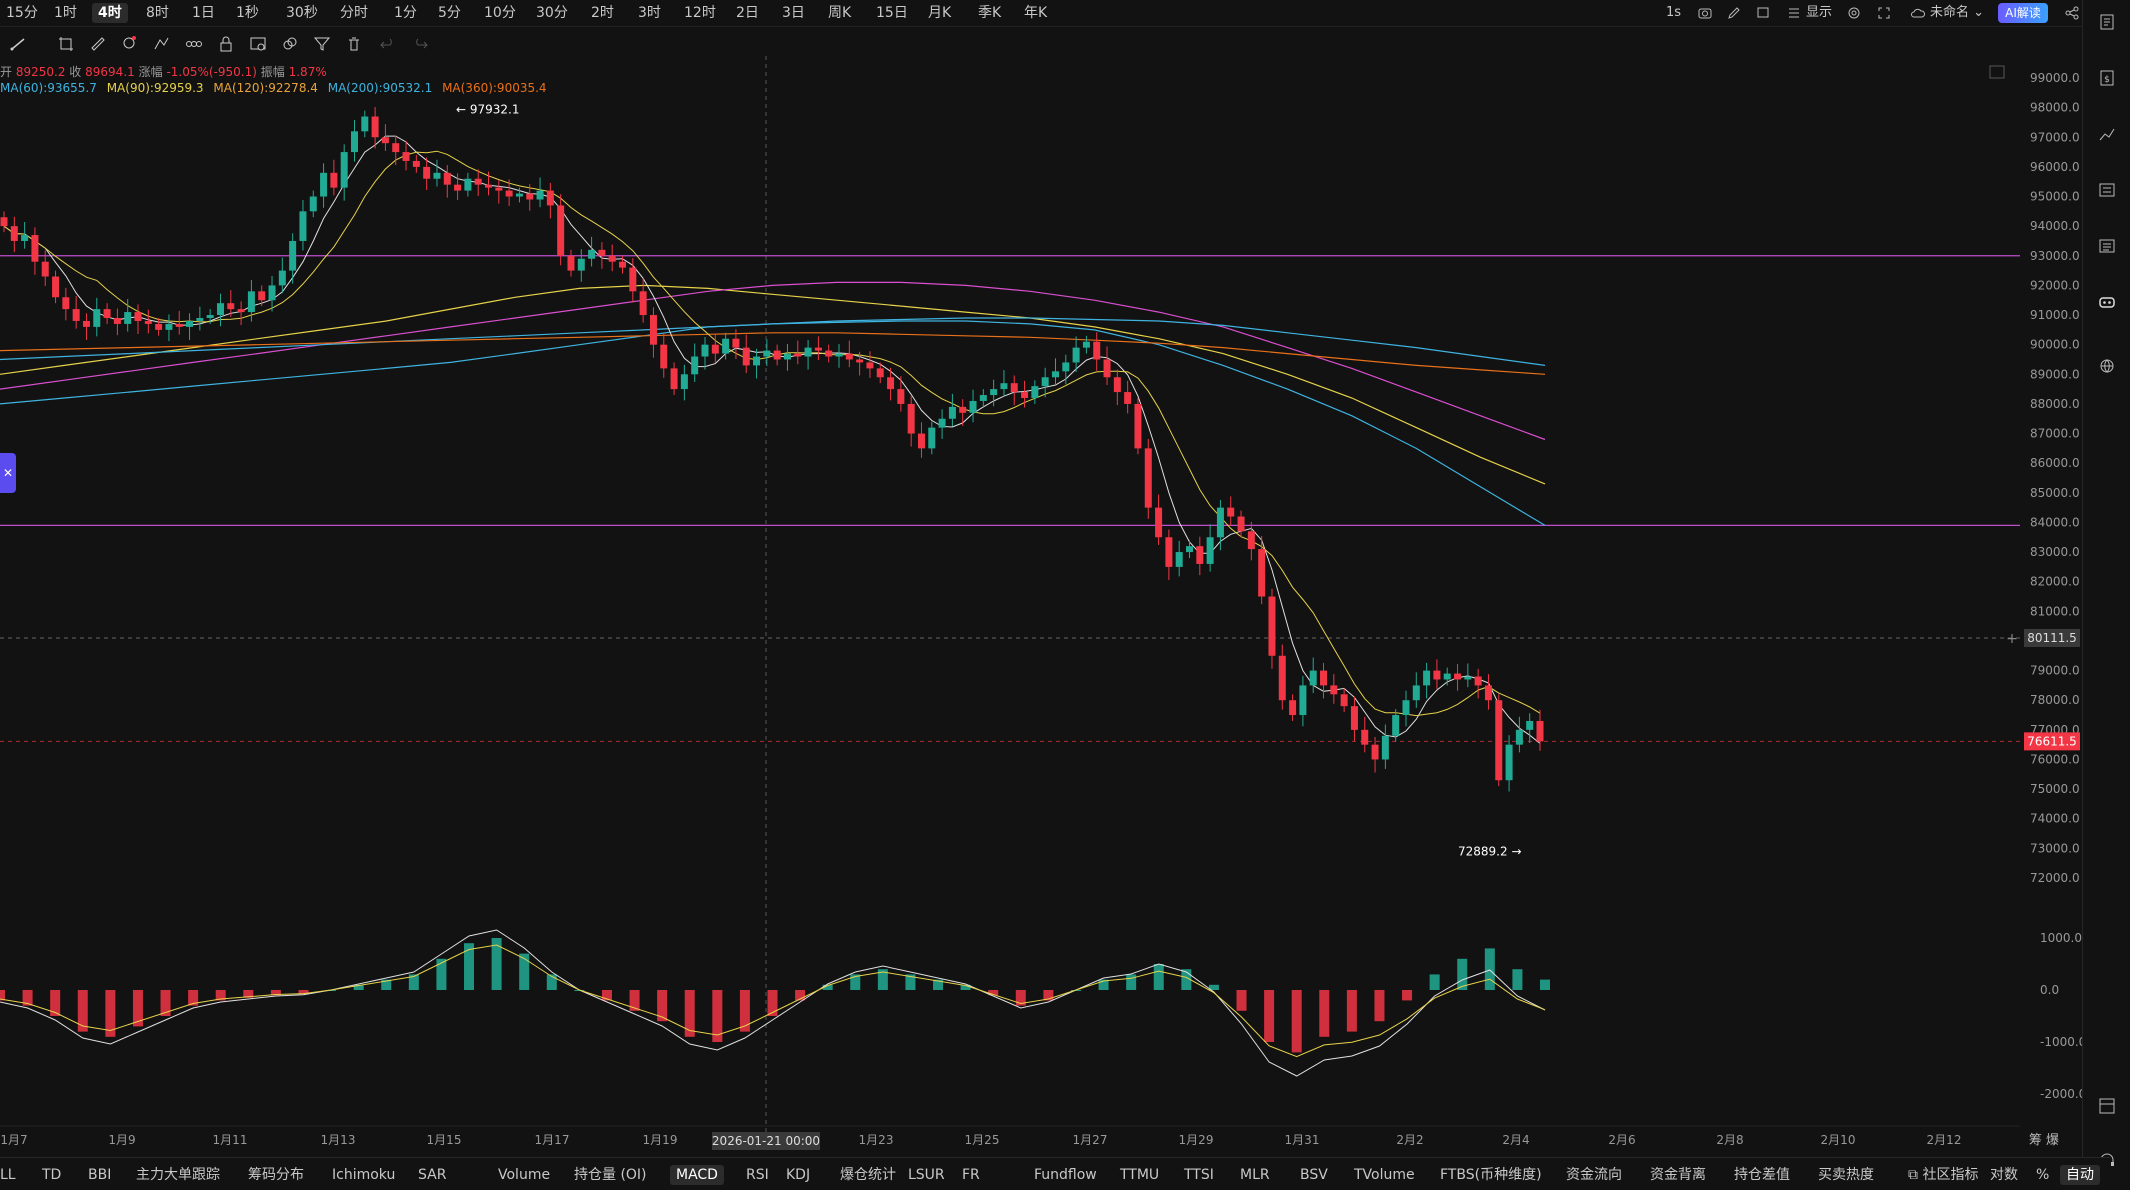 This screenshot has width=2130, height=1190. What do you see at coordinates (66, 44) in the screenshot?
I see `crop-icon` at bounding box center [66, 44].